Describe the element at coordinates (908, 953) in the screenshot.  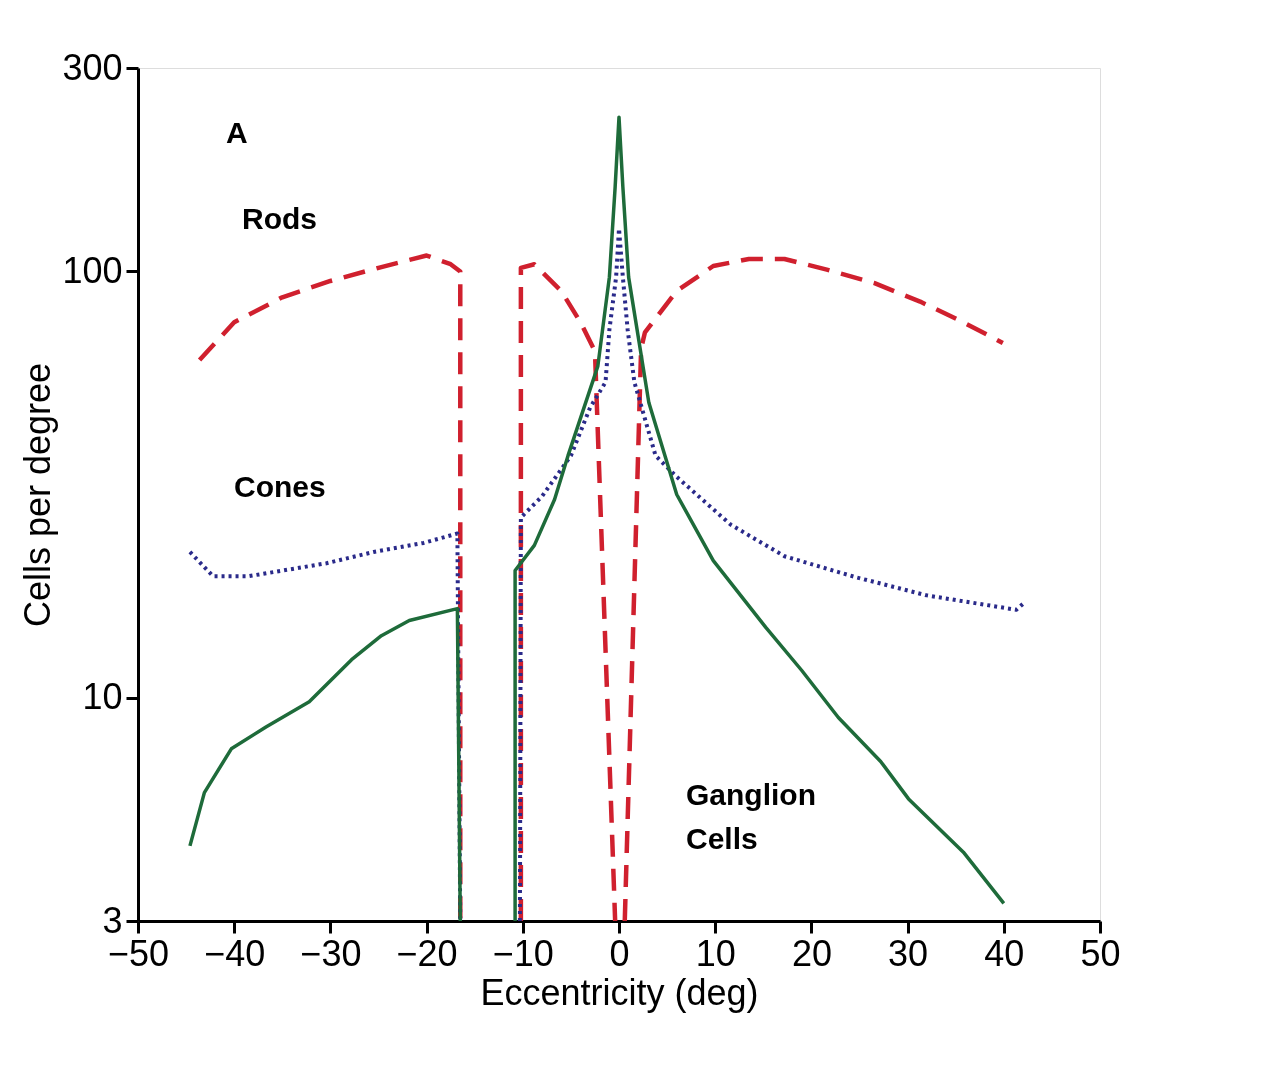
I see `x-tick-label: 30` at that location.